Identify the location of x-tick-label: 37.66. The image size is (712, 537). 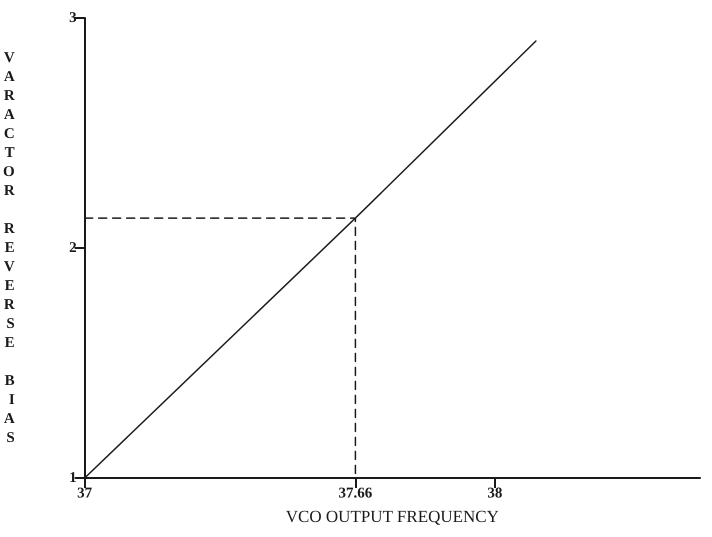
(355, 494).